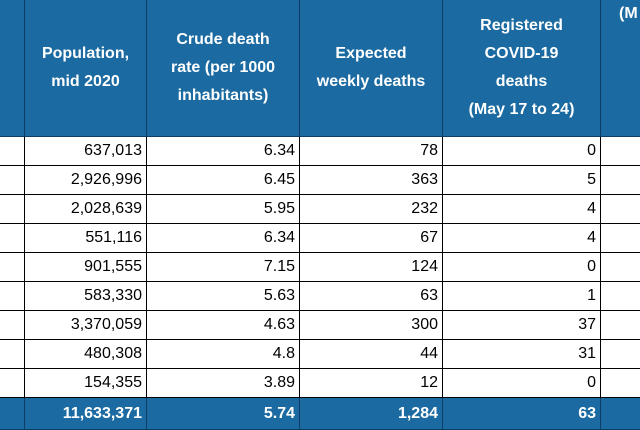 This screenshot has height=430, width=640. Describe the element at coordinates (371, 383) in the screenshot. I see `value-cell: 12` at that location.